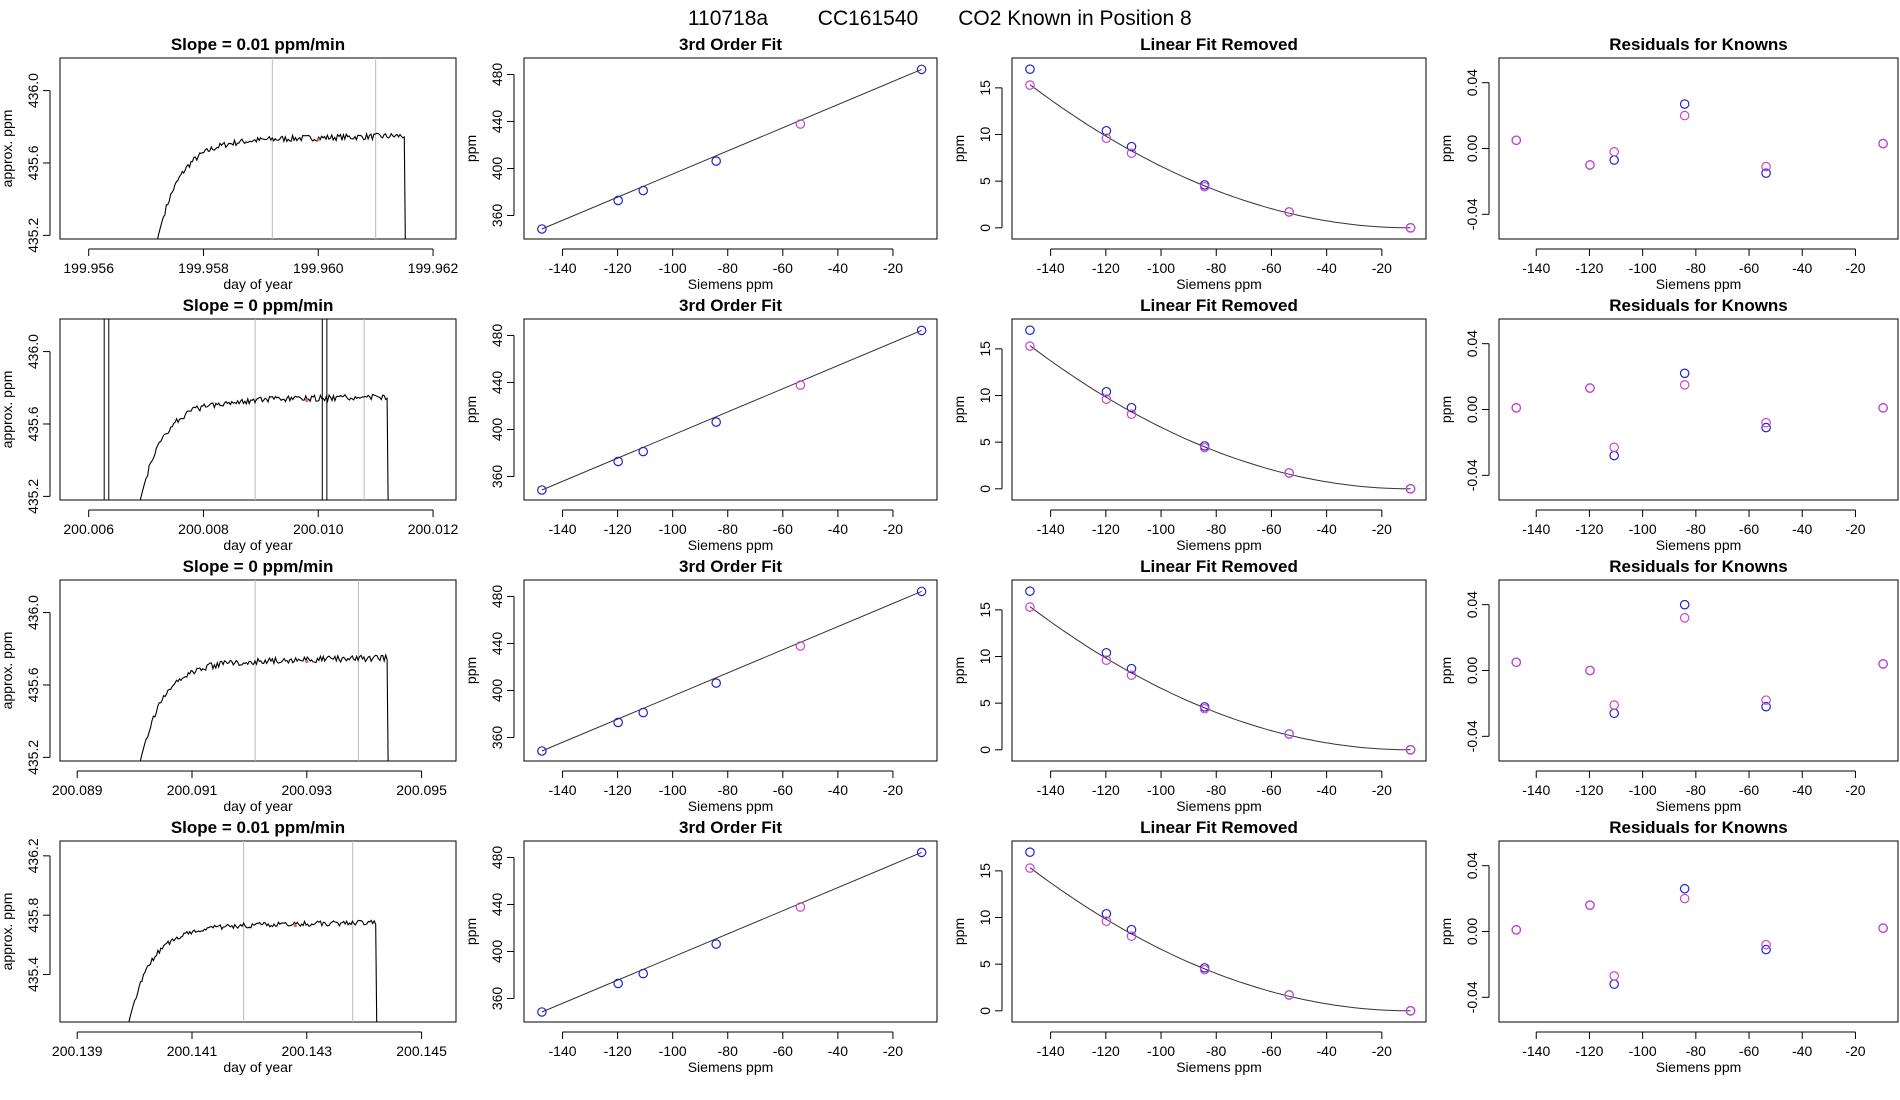 Image resolution: width=1900 pixels, height=1100 pixels. Describe the element at coordinates (33, 612) in the screenshot. I see `y-tick-label: 436.0` at that location.